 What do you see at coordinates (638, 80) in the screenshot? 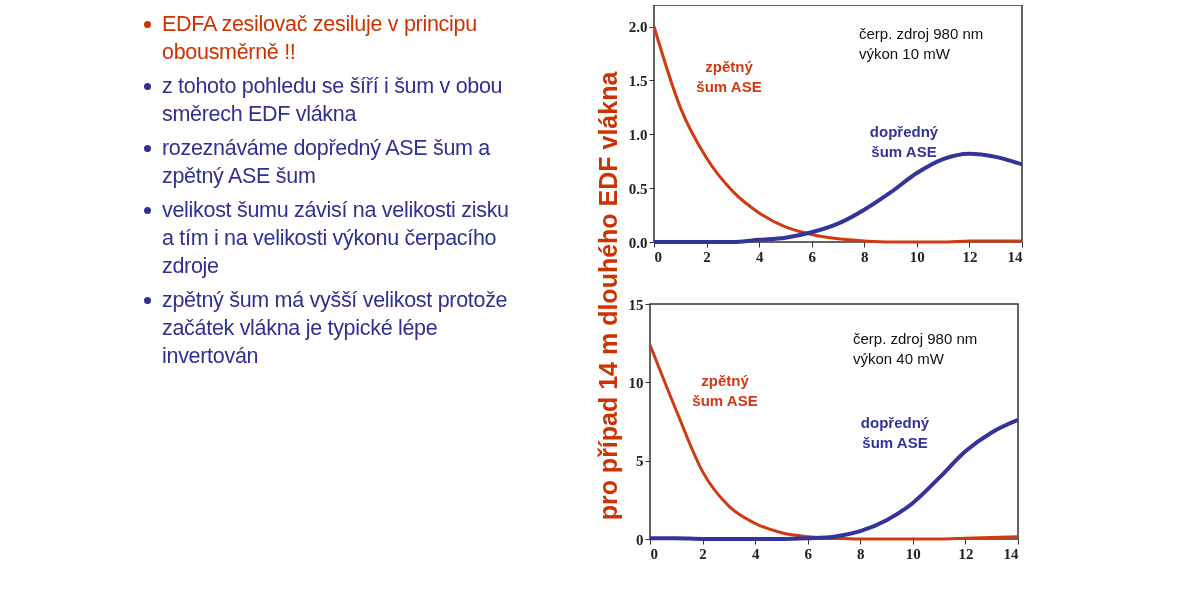
I see `y-tick-label: 1.5` at bounding box center [638, 80].